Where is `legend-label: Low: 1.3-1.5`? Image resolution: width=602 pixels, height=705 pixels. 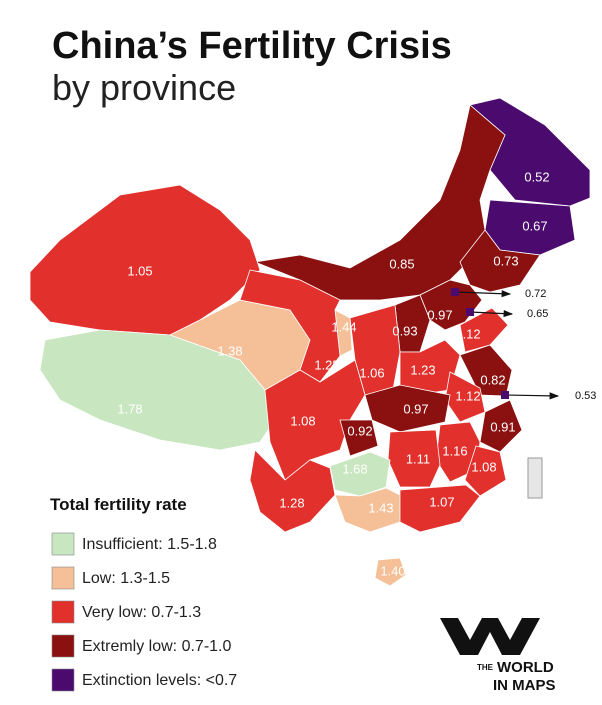
legend-label: Low: 1.3-1.5 is located at coordinates (126, 578).